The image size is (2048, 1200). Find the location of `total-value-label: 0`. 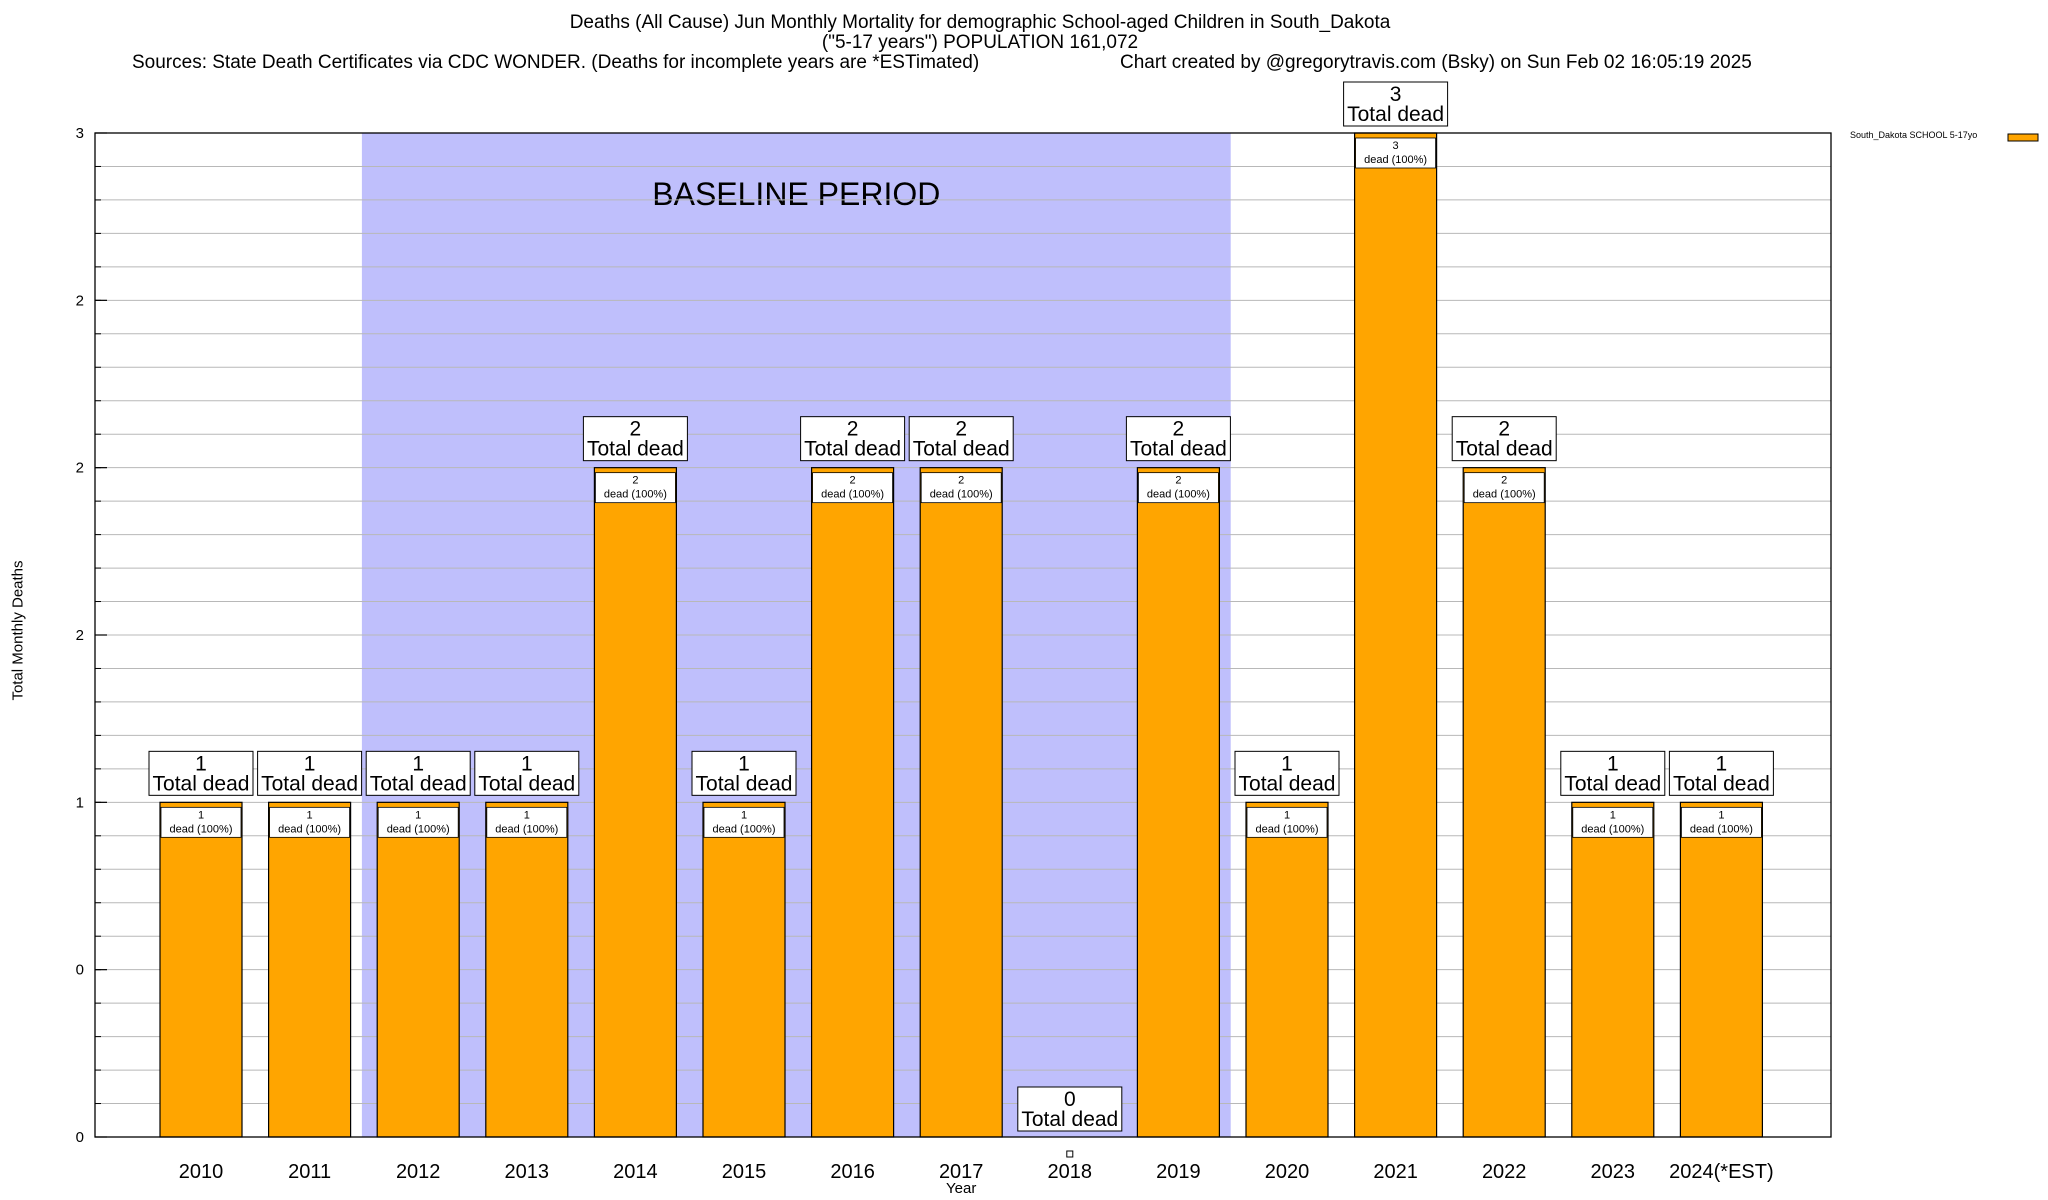

total-value-label: 0 is located at coordinates (1070, 1099).